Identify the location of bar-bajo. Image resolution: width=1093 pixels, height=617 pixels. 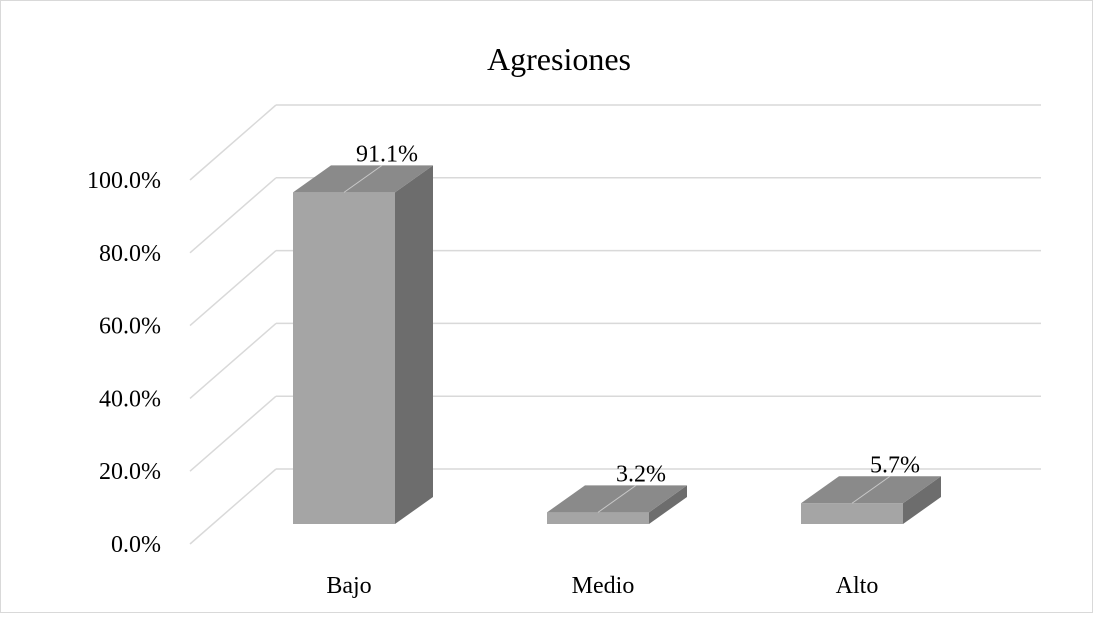
(363, 344).